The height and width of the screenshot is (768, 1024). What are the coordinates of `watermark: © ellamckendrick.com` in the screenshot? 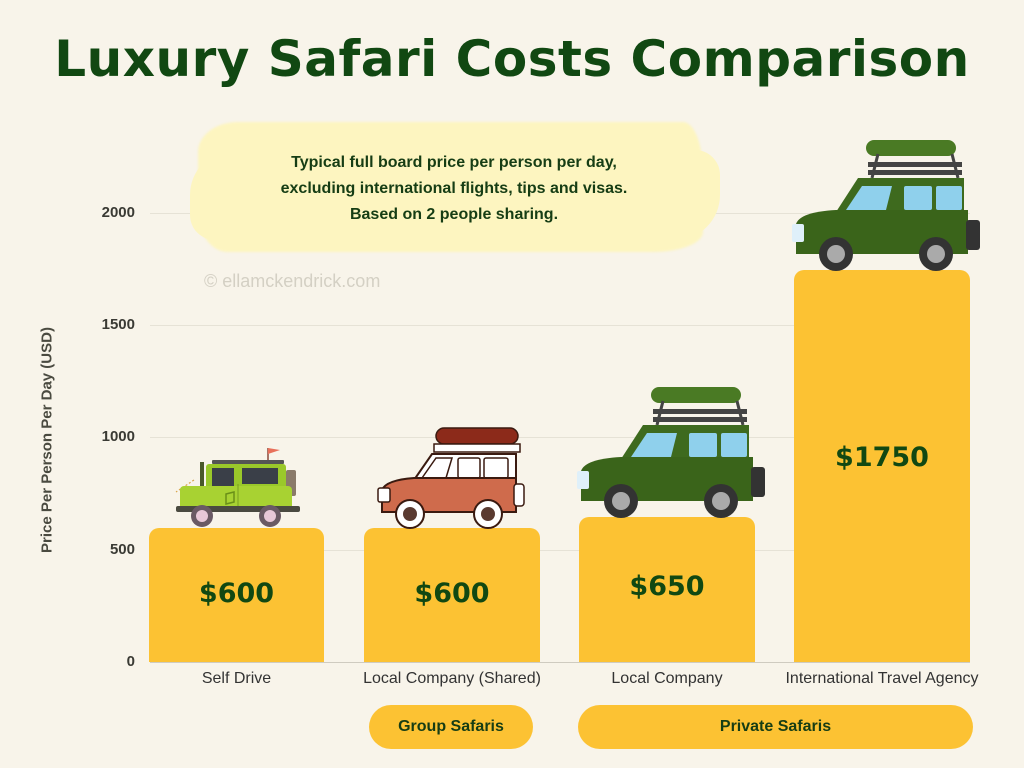 It's located at (292, 281).